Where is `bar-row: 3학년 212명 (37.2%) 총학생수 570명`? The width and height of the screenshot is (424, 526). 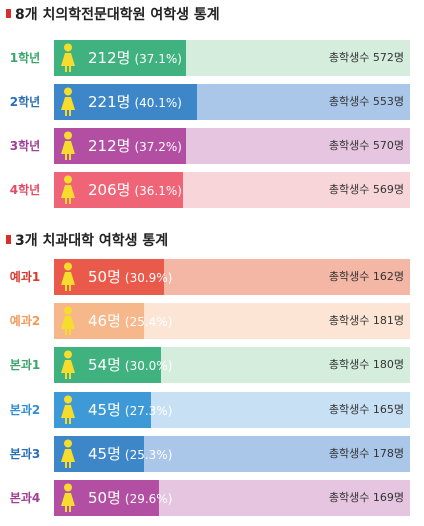
bar-row: 3학년 212명 (37.2%) 총학생수 570명 is located at coordinates (212, 146).